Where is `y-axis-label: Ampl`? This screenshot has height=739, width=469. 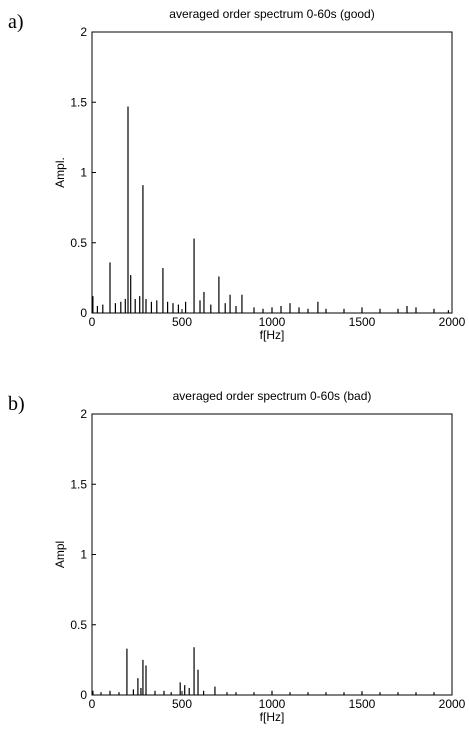 y-axis-label: Ampl is located at coordinates (60, 554).